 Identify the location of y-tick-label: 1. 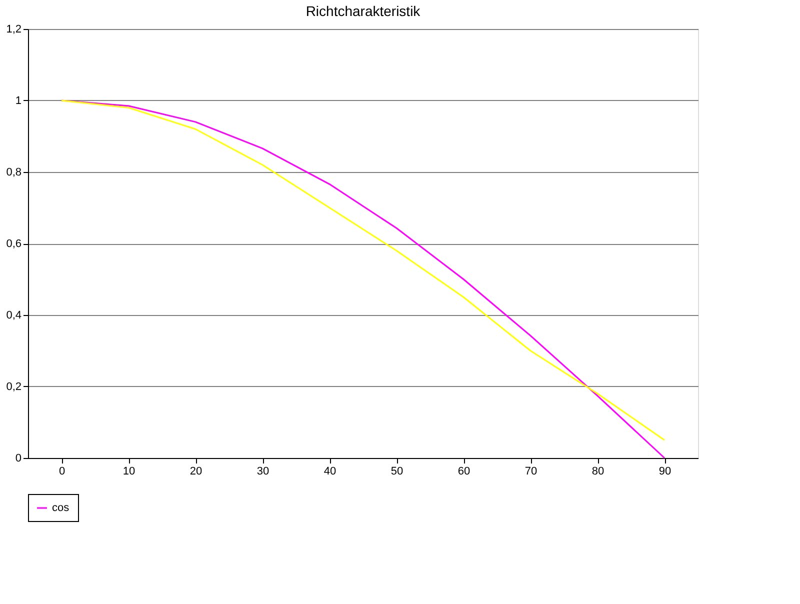
(18, 101).